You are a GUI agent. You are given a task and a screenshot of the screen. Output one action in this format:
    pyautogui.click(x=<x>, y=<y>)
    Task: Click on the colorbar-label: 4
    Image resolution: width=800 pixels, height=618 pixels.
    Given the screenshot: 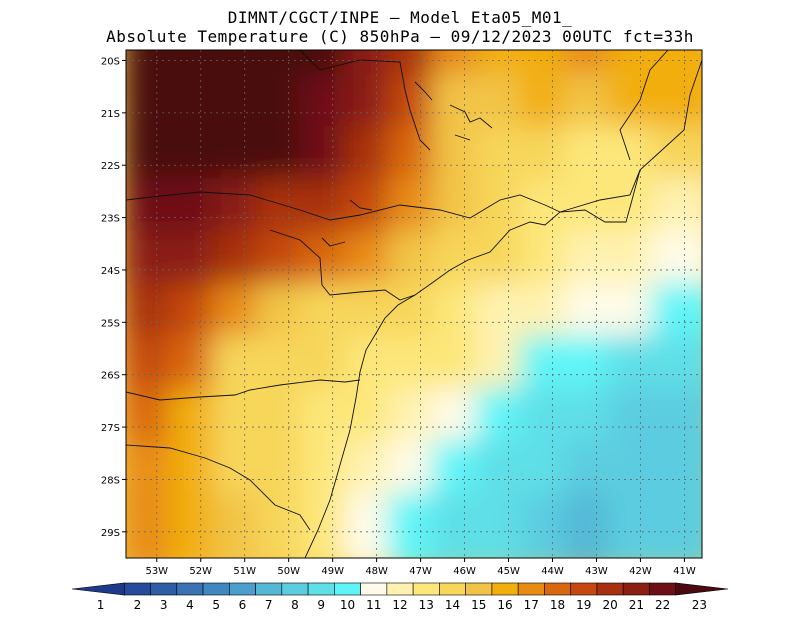 What is the action you would take?
    pyautogui.click(x=190, y=605)
    